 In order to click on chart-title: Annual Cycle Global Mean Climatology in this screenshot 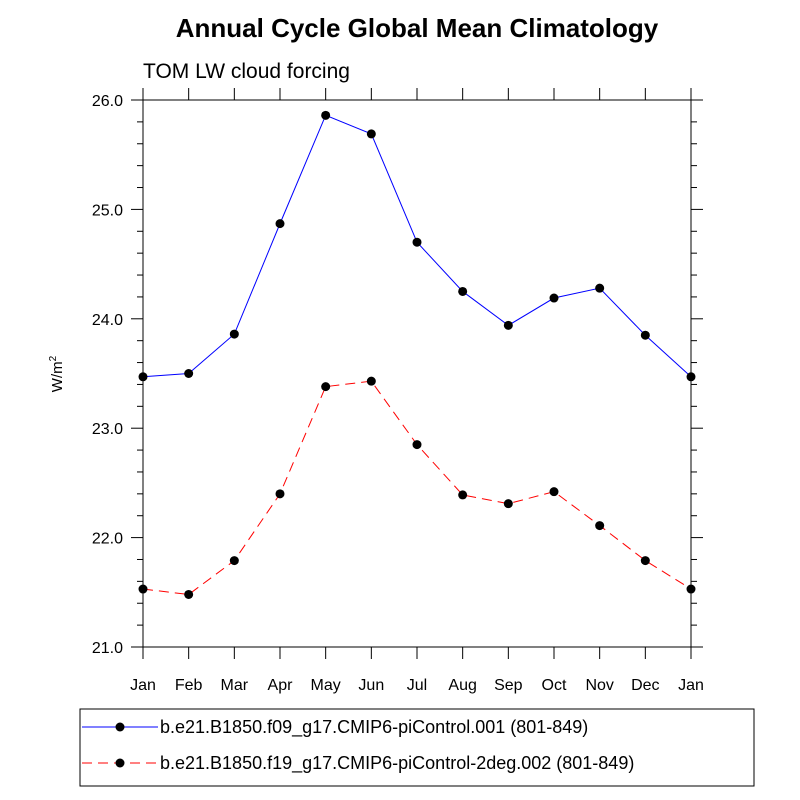, I will do `click(417, 28)`.